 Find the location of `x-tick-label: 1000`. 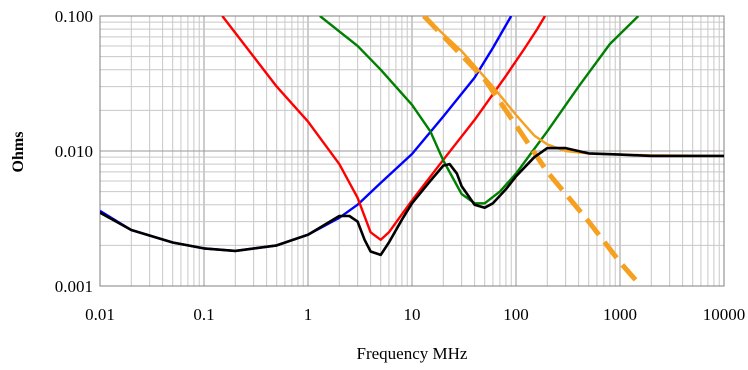

x-tick-label: 1000 is located at coordinates (620, 314).